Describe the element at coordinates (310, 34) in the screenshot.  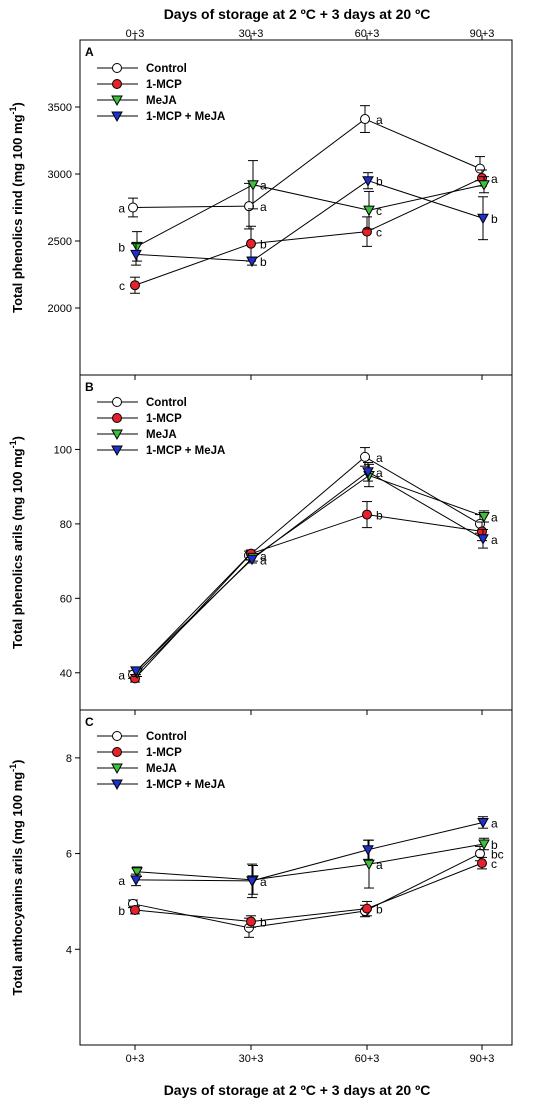
I see `top-tick-labels: 0+3 30+3 60+3 90+3` at that location.